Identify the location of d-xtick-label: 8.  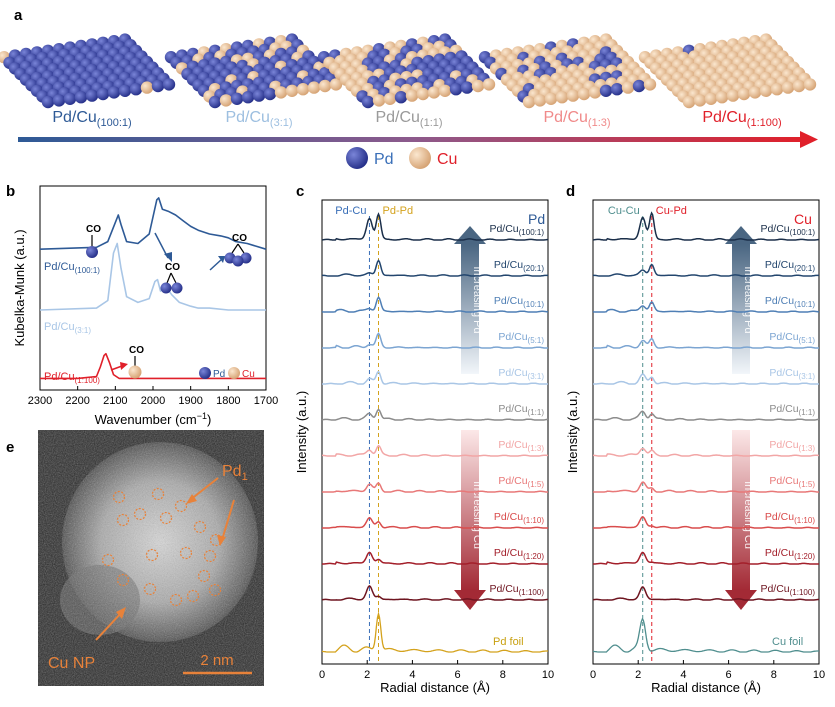
(774, 675).